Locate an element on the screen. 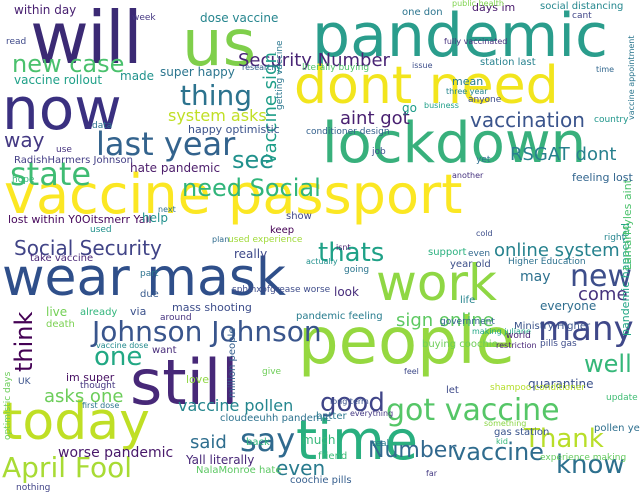 The image size is (640, 494). word-say: say is located at coordinates (268, 440).